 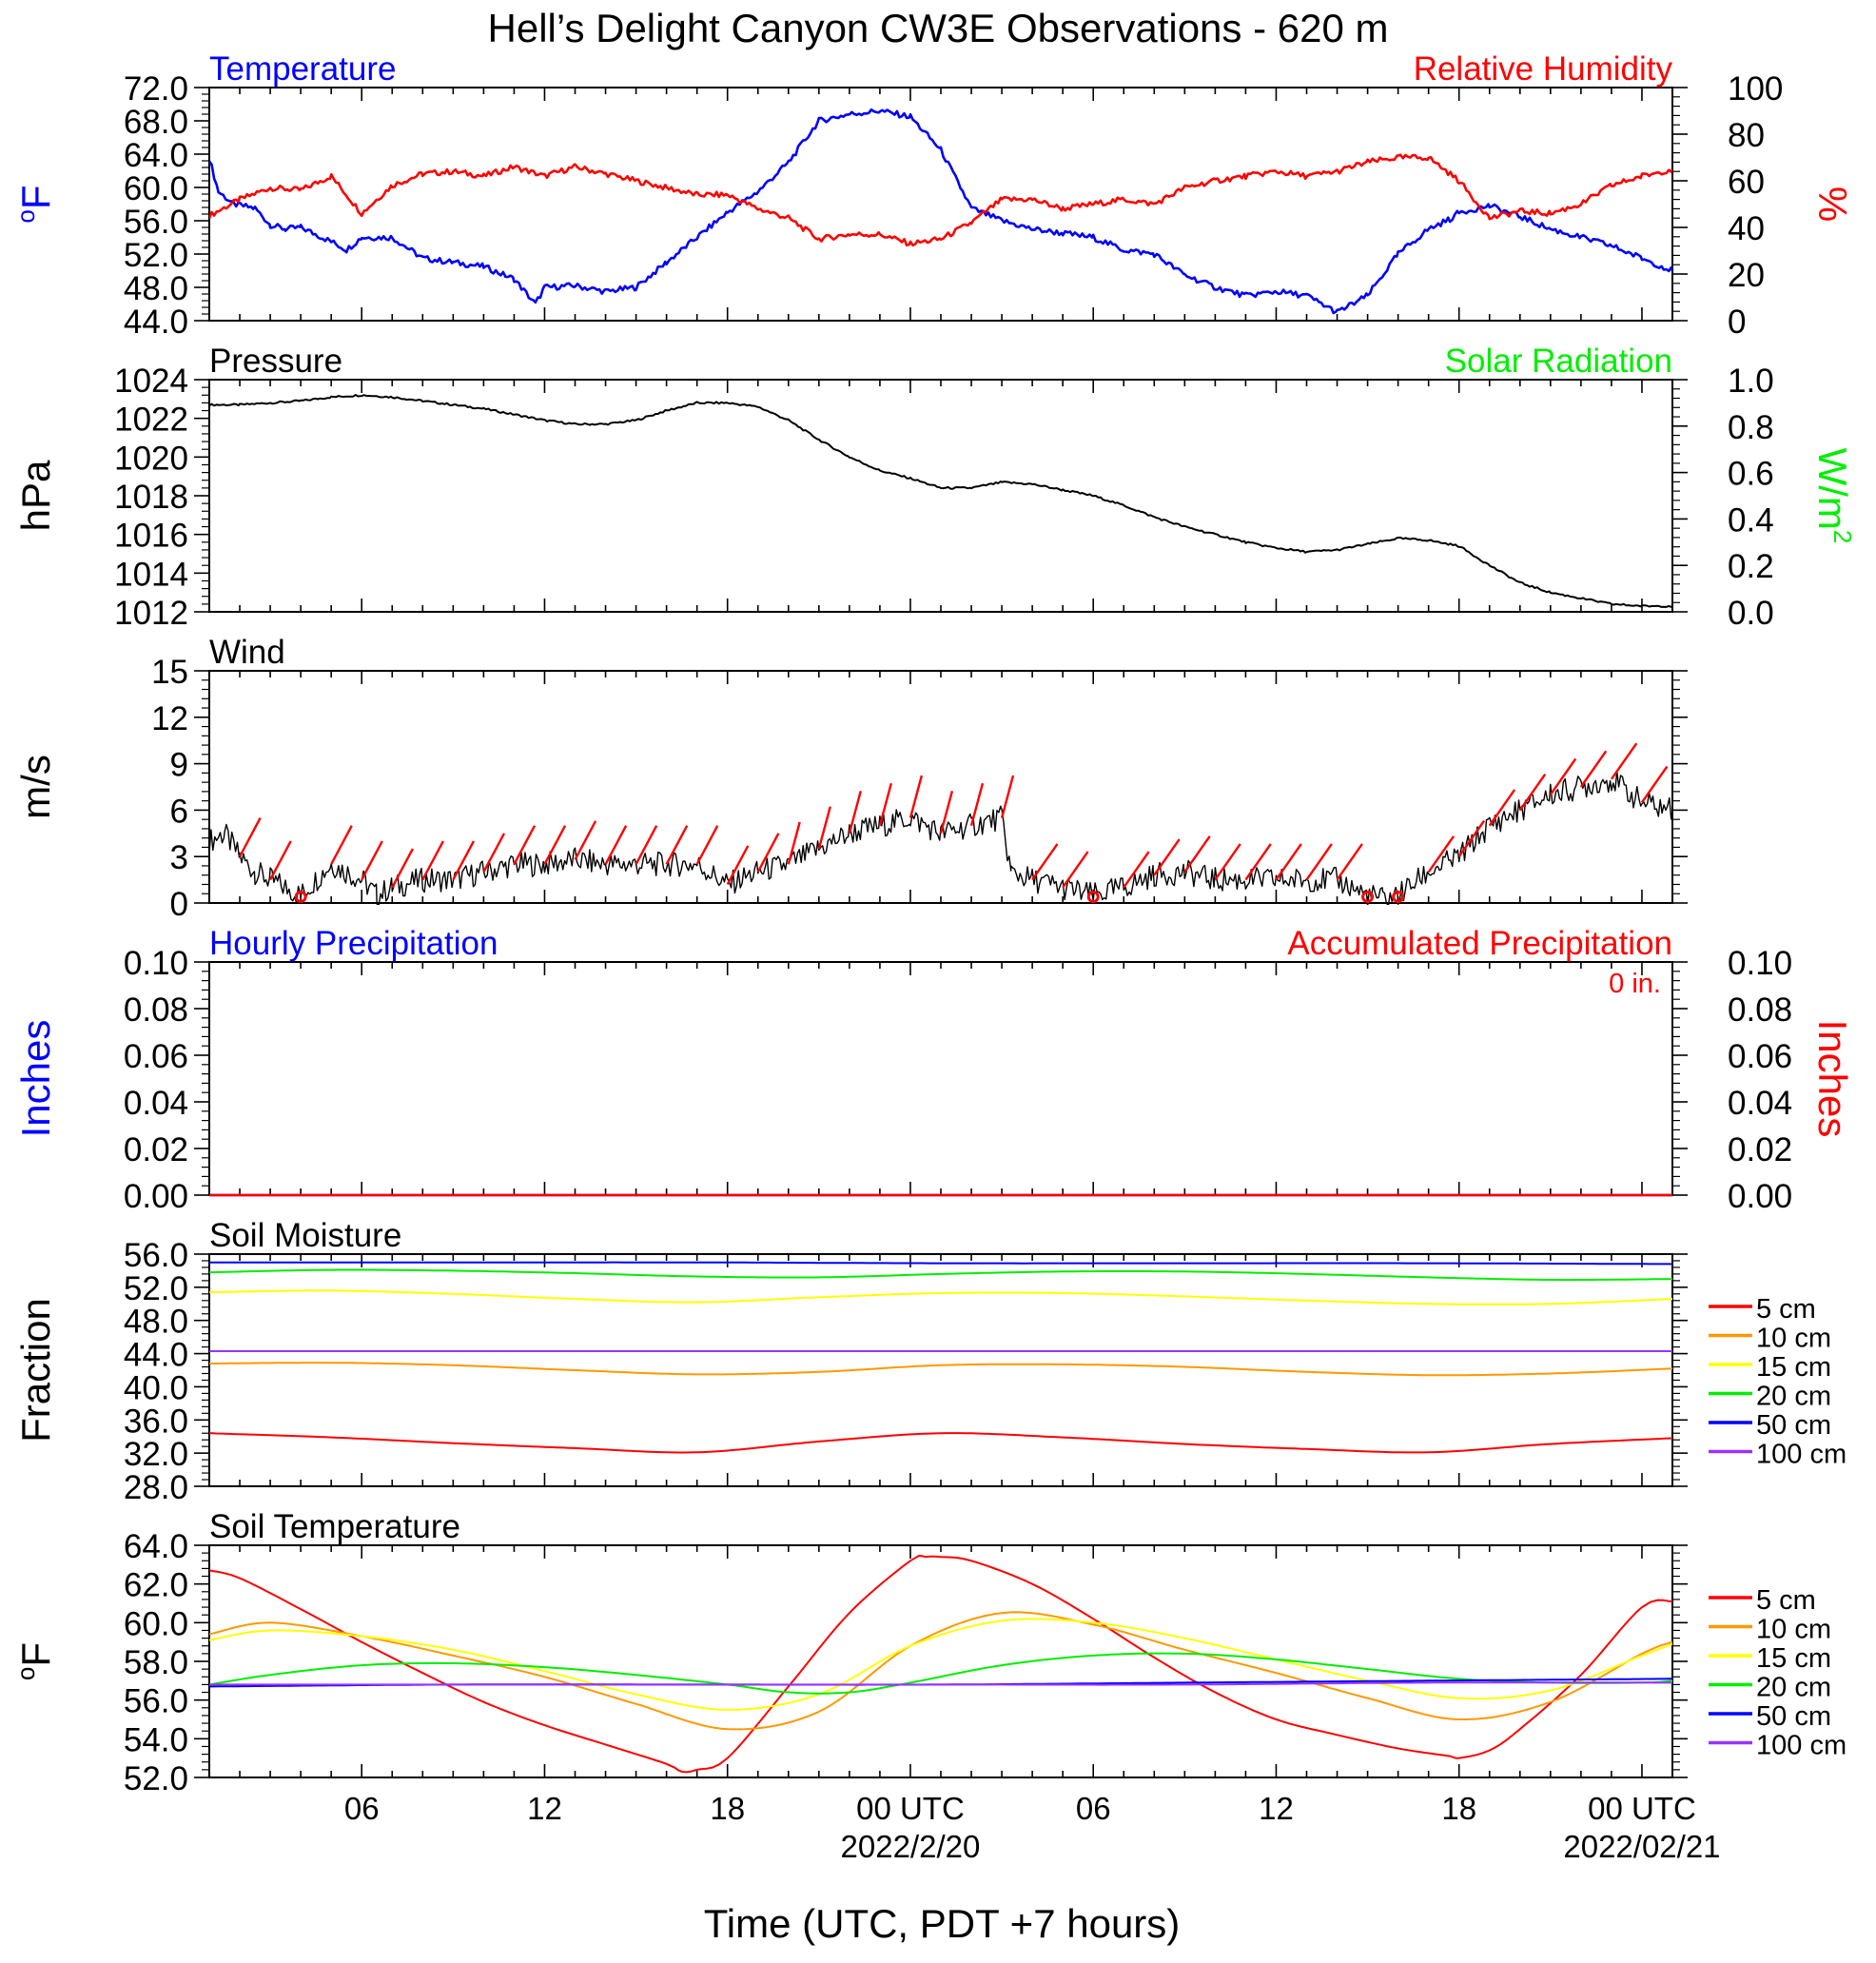 What do you see at coordinates (156, 1196) in the screenshot?
I see `y-tick-label-left: 0.00` at bounding box center [156, 1196].